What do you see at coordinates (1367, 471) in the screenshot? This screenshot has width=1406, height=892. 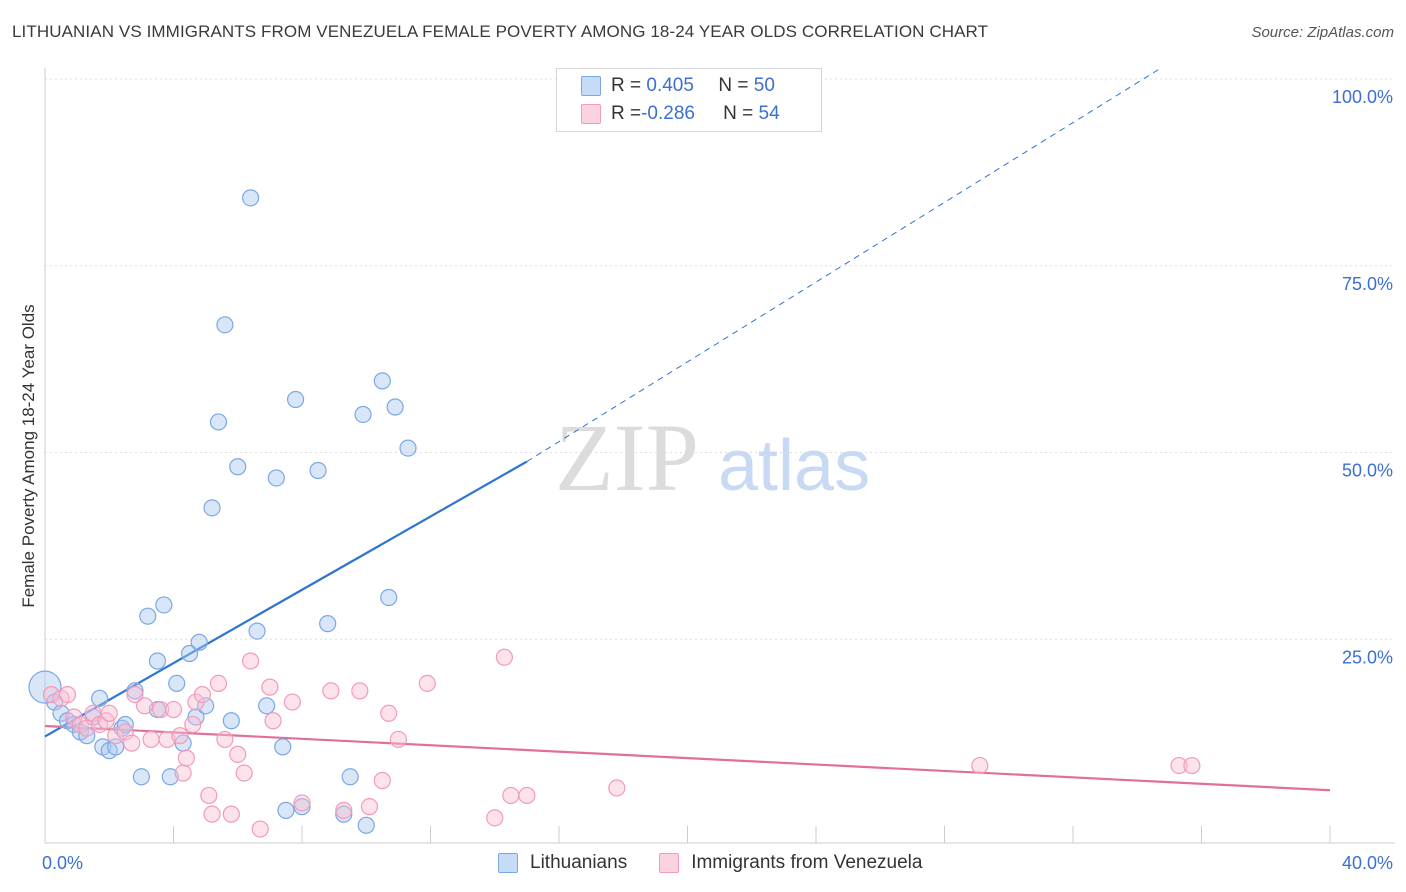 I see `y-tick-label: 50.0%` at bounding box center [1367, 471].